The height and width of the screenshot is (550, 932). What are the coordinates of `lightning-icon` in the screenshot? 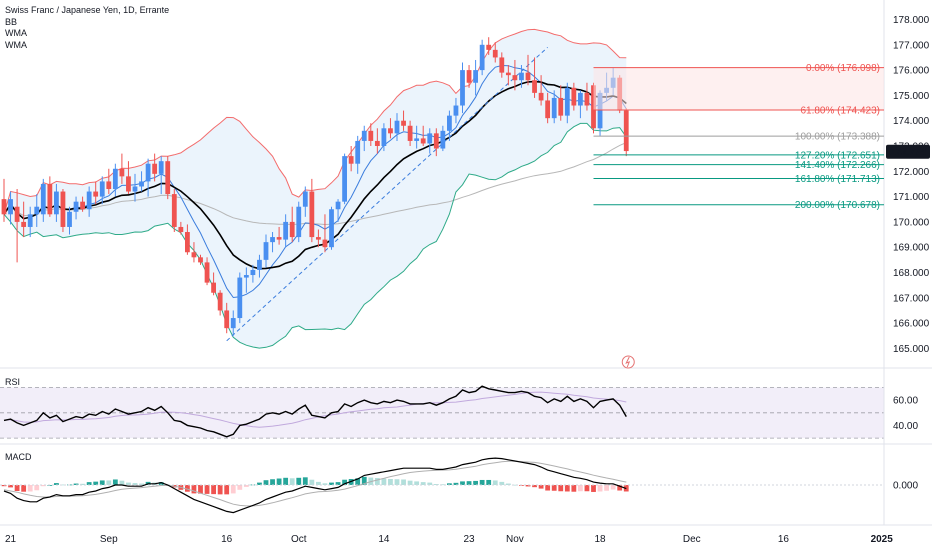 It's located at (628, 362).